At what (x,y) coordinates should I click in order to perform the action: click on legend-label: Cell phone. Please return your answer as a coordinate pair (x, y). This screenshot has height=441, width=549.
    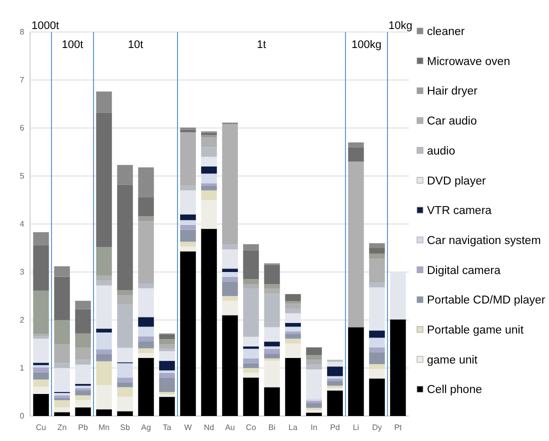
    Looking at the image, I should click on (454, 390).